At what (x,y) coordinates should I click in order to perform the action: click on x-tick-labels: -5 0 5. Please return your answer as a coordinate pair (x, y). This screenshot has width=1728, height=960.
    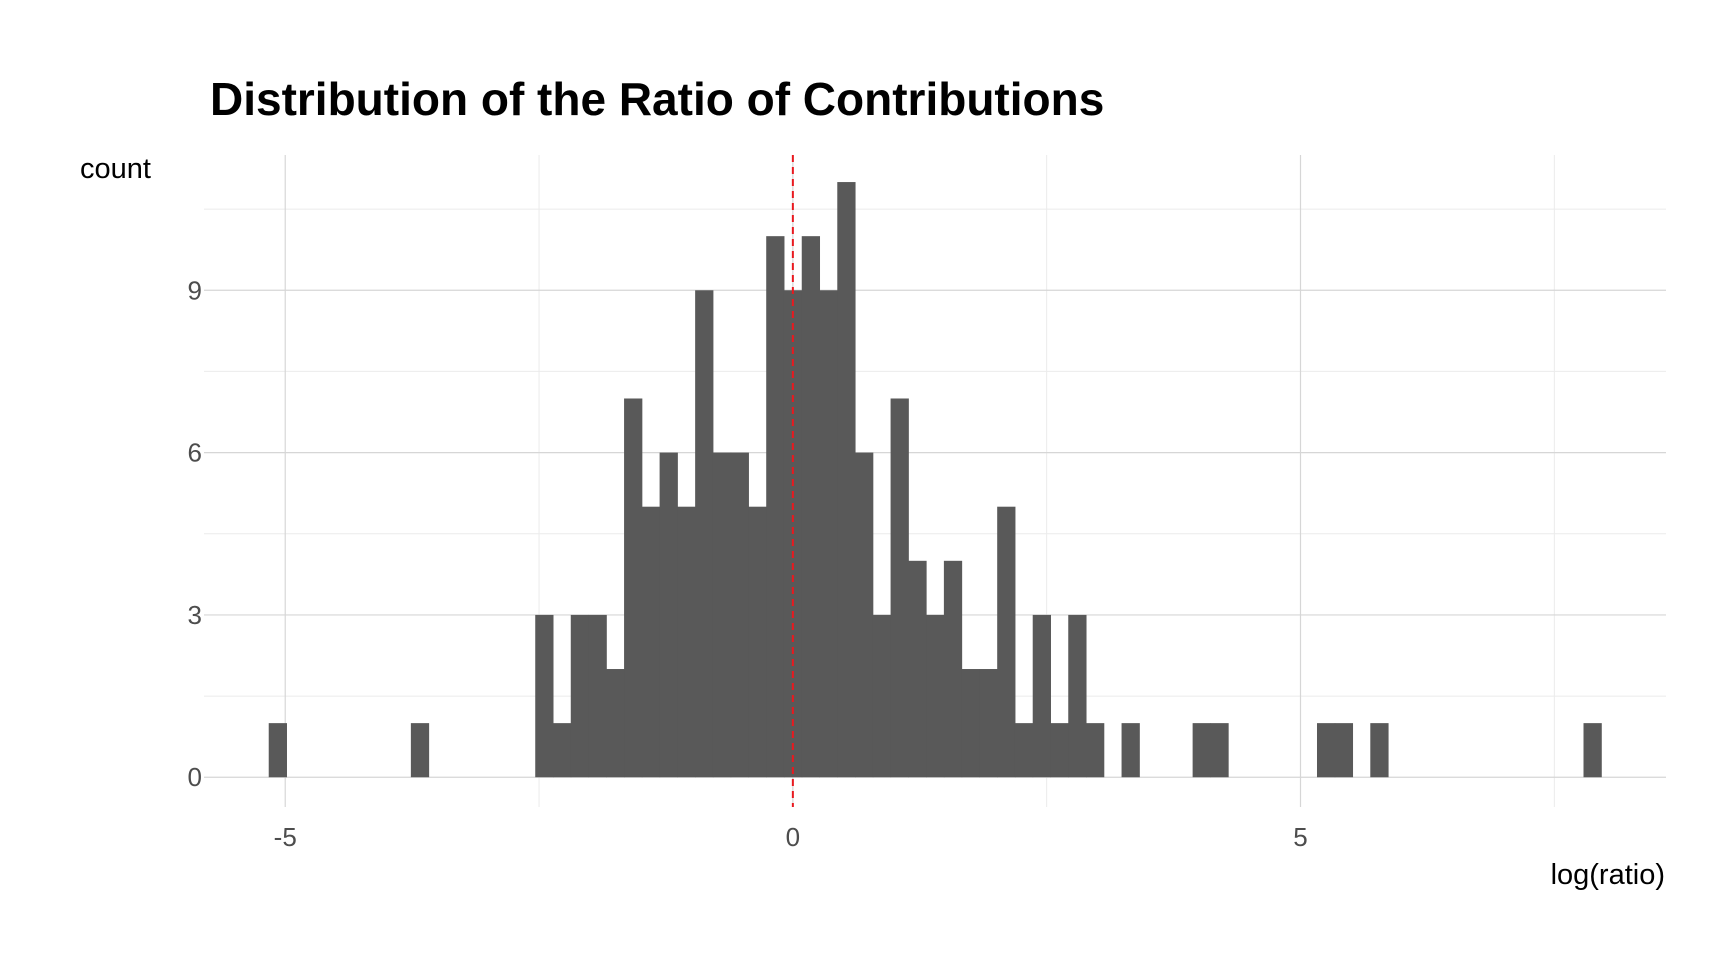
    Looking at the image, I should click on (791, 837).